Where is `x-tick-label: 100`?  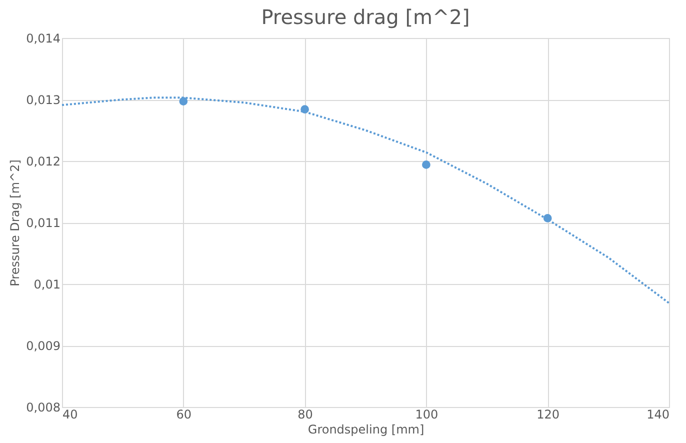 x-tick-label: 100 is located at coordinates (426, 415).